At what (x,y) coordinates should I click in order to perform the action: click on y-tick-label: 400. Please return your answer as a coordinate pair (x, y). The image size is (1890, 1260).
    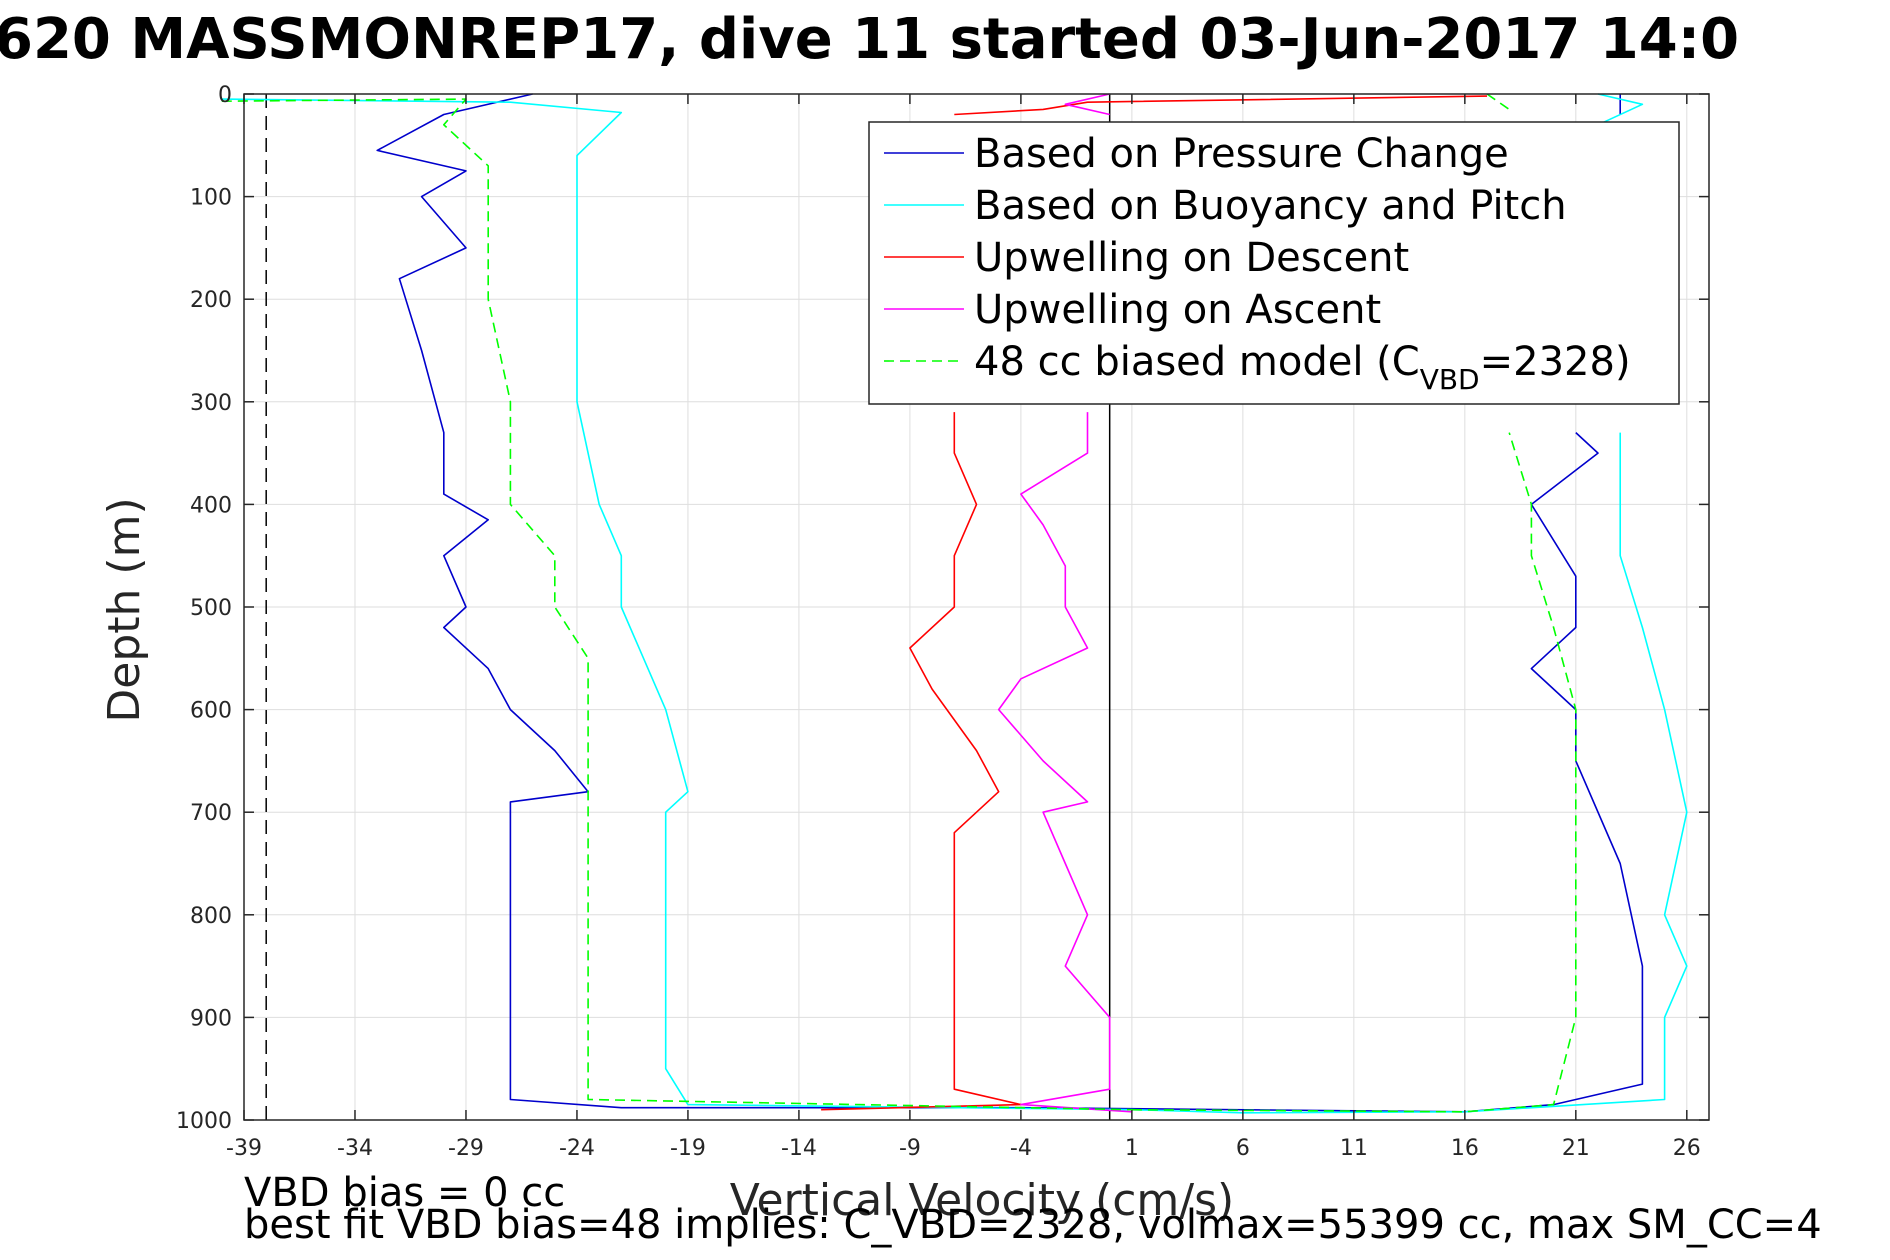
    Looking at the image, I should click on (211, 505).